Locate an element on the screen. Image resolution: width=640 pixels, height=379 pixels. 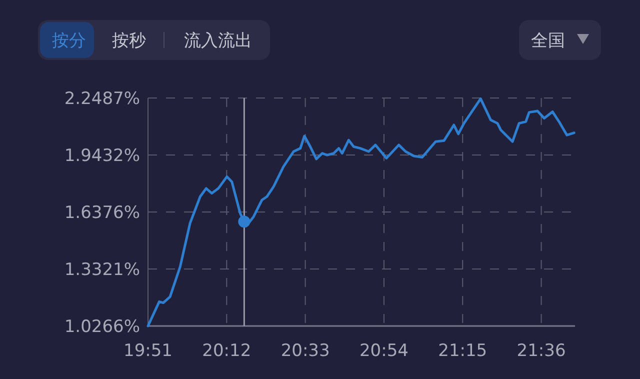
x-tick-label: 19:51 is located at coordinates (148, 351).